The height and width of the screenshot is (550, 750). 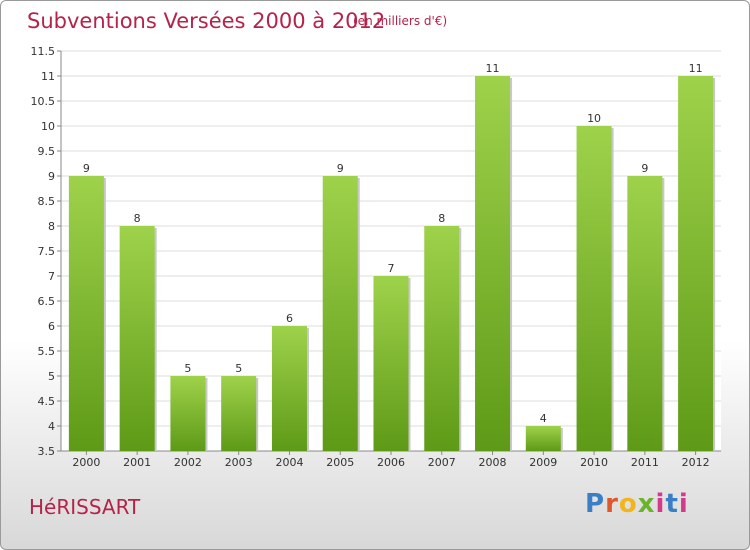 What do you see at coordinates (188, 462) in the screenshot?
I see `x-tick-label: 2002` at bounding box center [188, 462].